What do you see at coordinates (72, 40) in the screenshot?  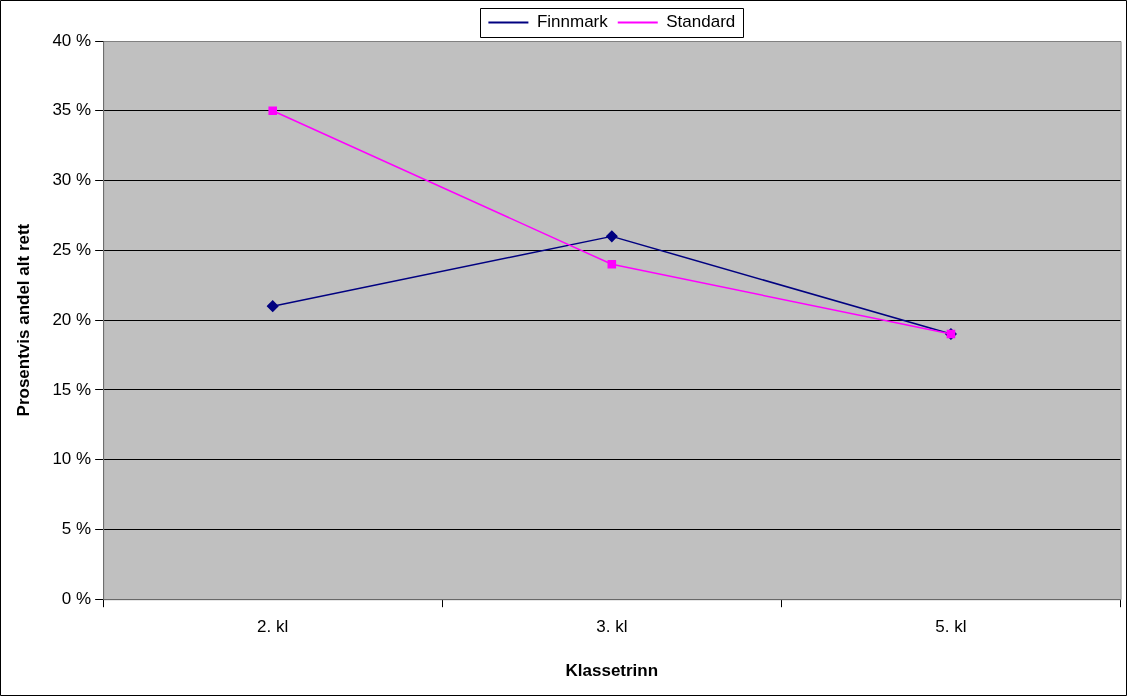 I see `y-tick-label: 40 %` at bounding box center [72, 40].